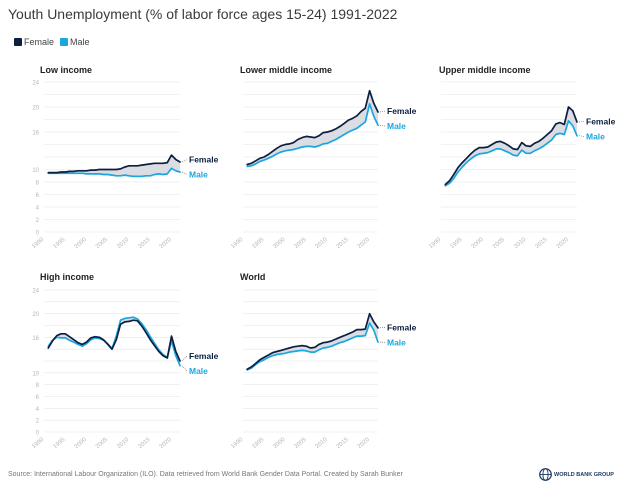 The width and height of the screenshot is (626, 485). I want to click on legend-label-male: Male, so click(80, 42).